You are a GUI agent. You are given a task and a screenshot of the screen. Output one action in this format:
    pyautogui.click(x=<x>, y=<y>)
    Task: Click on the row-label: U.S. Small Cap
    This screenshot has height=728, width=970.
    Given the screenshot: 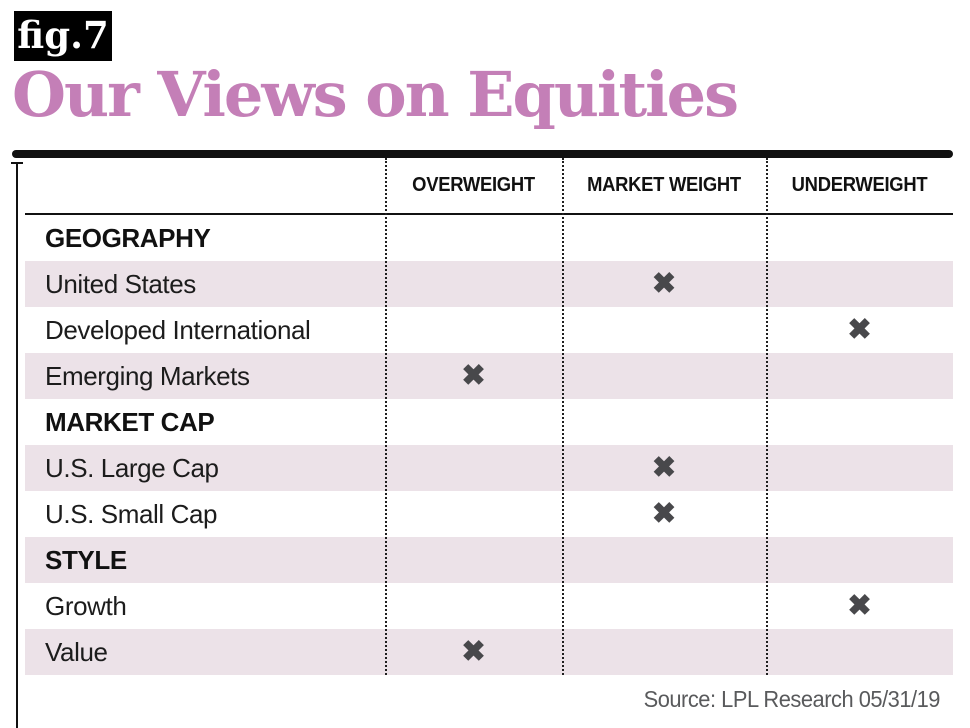 What is the action you would take?
    pyautogui.click(x=131, y=513)
    